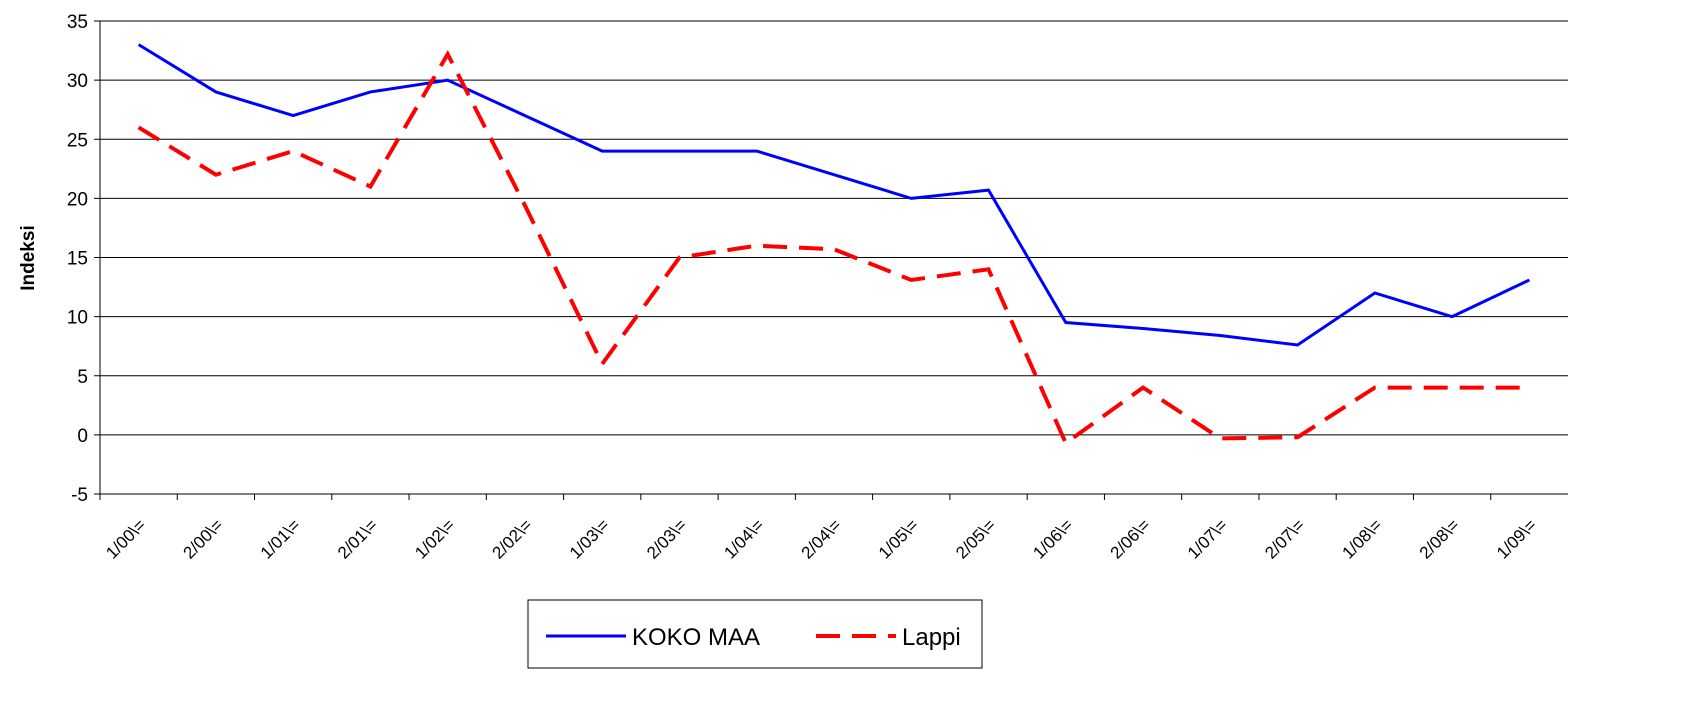 The width and height of the screenshot is (1705, 727). I want to click on legend-label: Lappi, so click(931, 637).